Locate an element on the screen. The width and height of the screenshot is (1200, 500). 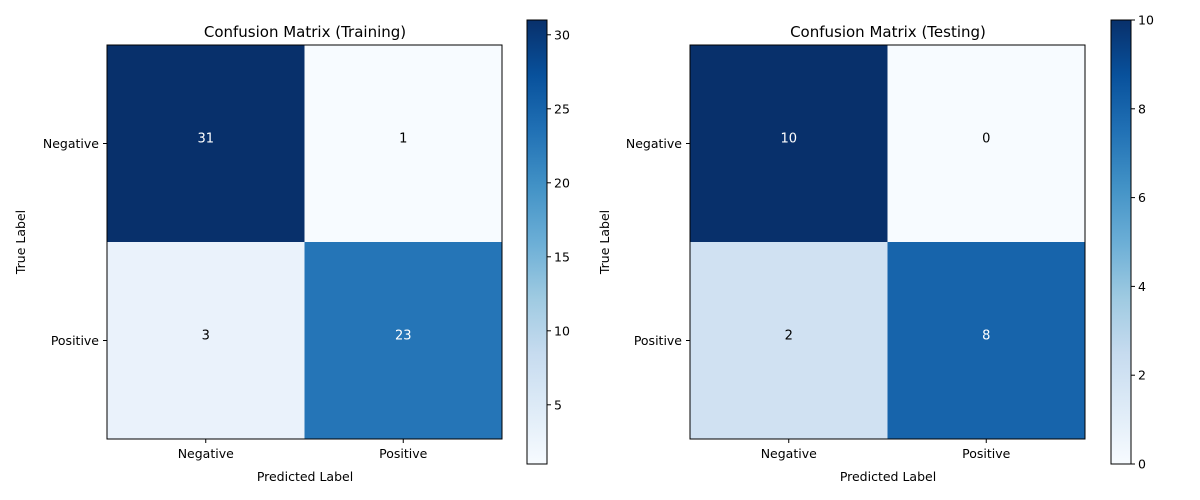
colorbar-tick-label: 20 is located at coordinates (562, 182).